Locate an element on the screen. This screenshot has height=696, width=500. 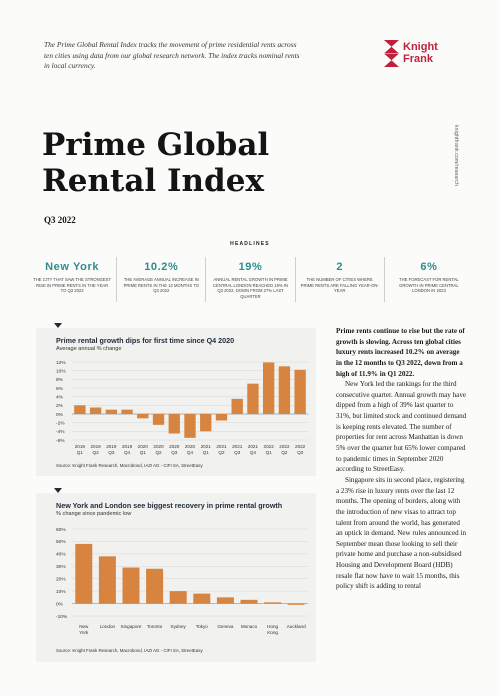
y-tick-label: 40% is located at coordinates (61, 555).